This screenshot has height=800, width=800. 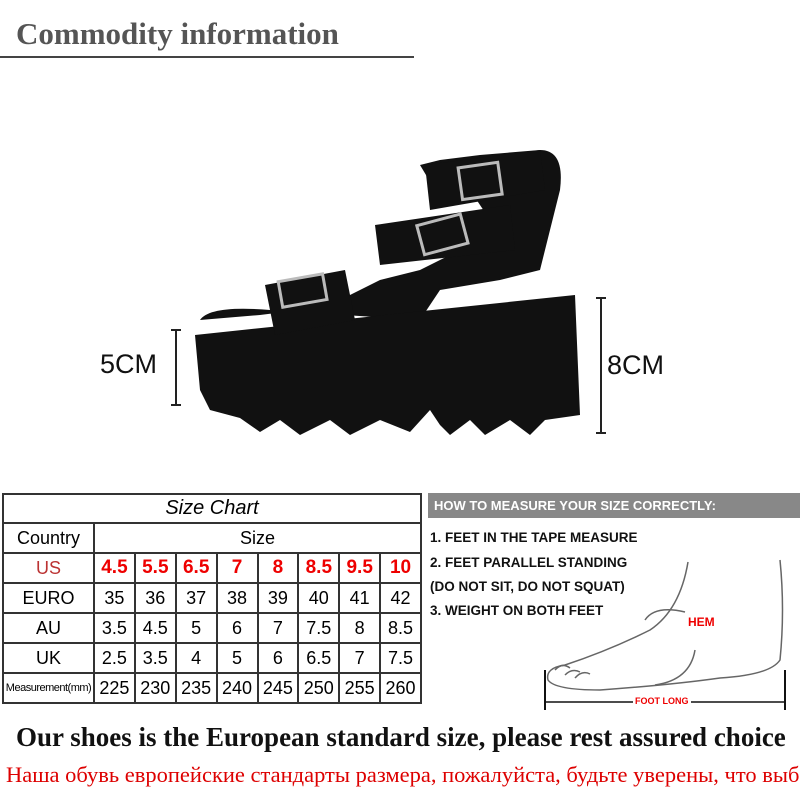 I want to click on row-label: AU, so click(x=48, y=628).